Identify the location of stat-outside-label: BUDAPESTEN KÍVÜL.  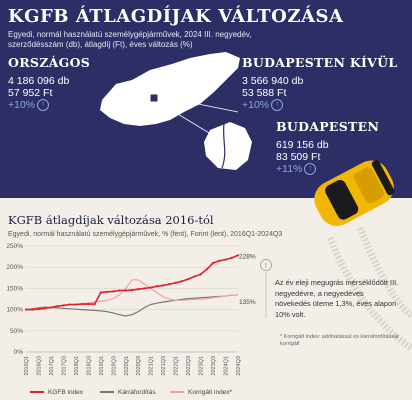
(320, 62).